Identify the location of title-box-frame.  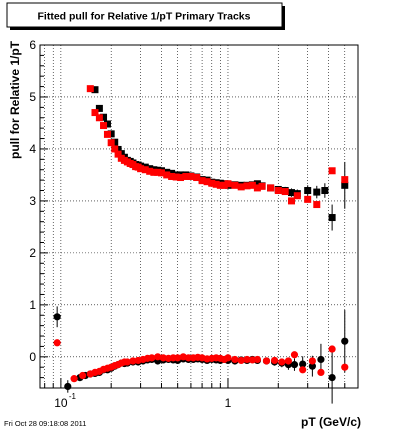
(144, 15).